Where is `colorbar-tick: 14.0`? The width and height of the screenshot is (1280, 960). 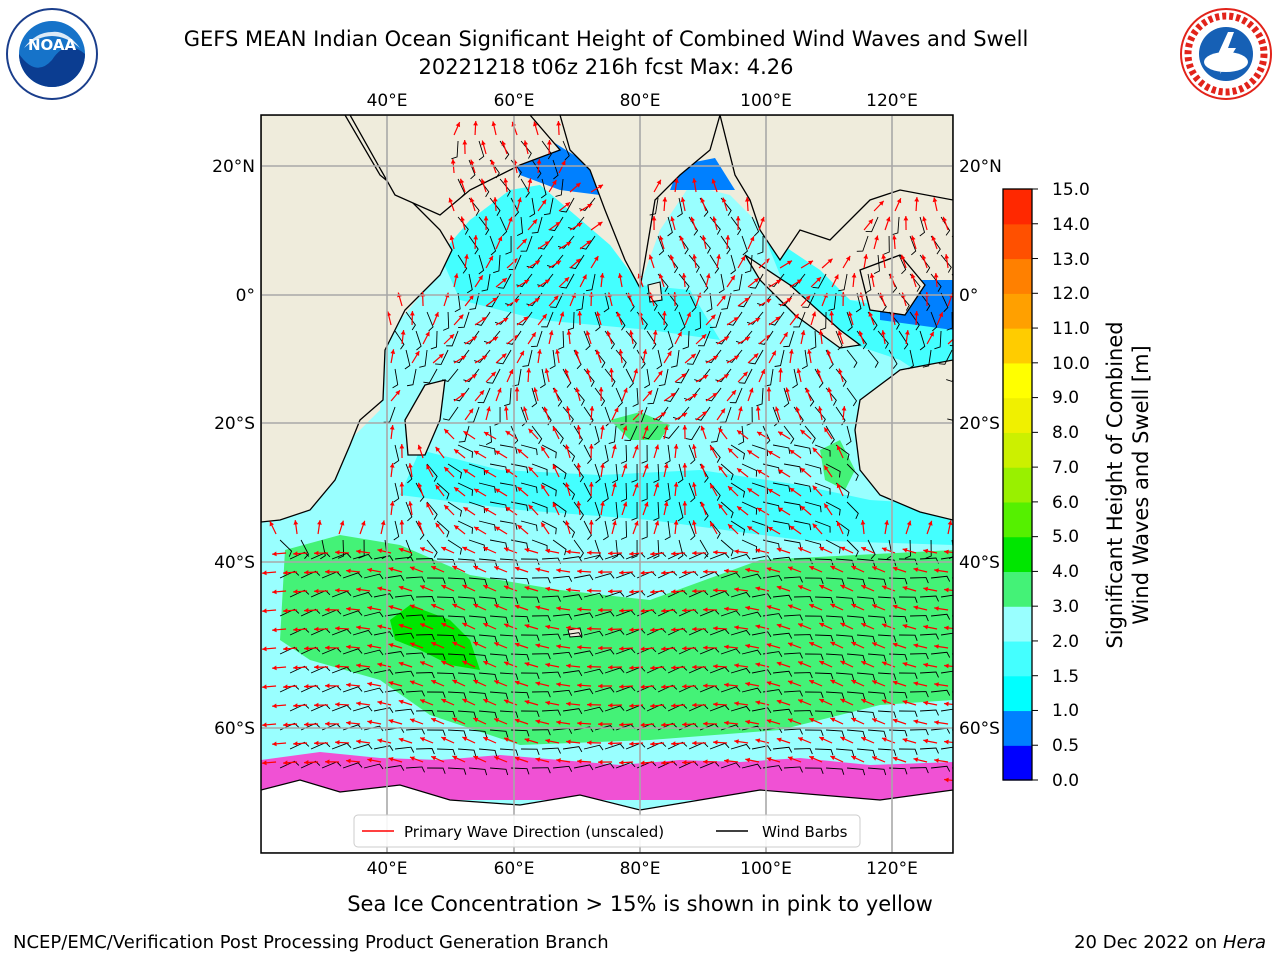
colorbar-tick: 14.0 is located at coordinates (1071, 225).